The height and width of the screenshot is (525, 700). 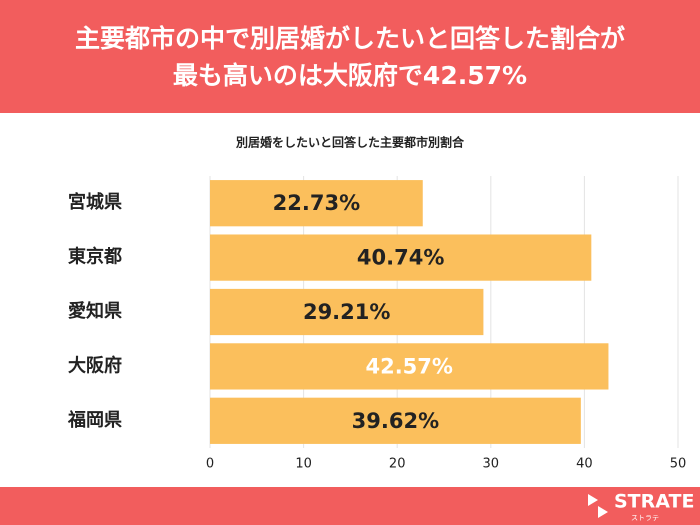 I want to click on x-tick-label: 40, so click(x=584, y=464).